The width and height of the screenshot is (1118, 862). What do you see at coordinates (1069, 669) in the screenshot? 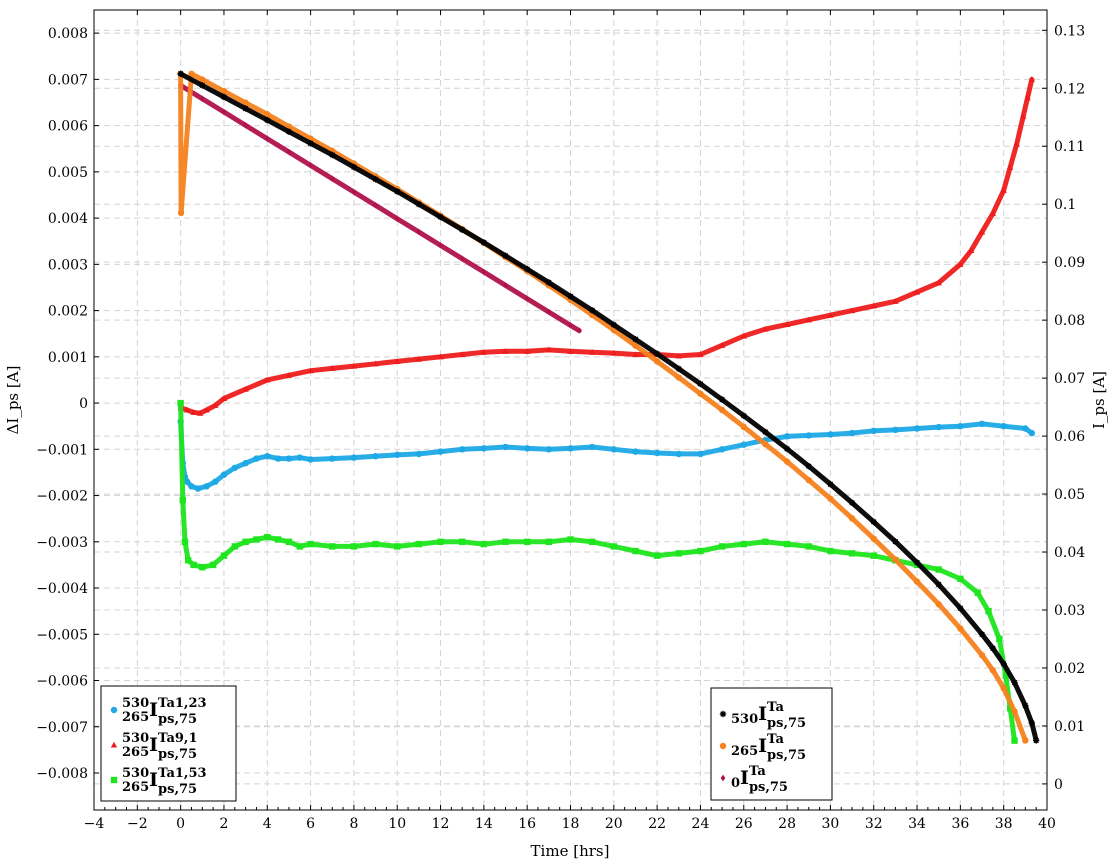
I see `y-right-tick-label: 0.02` at bounding box center [1069, 669].